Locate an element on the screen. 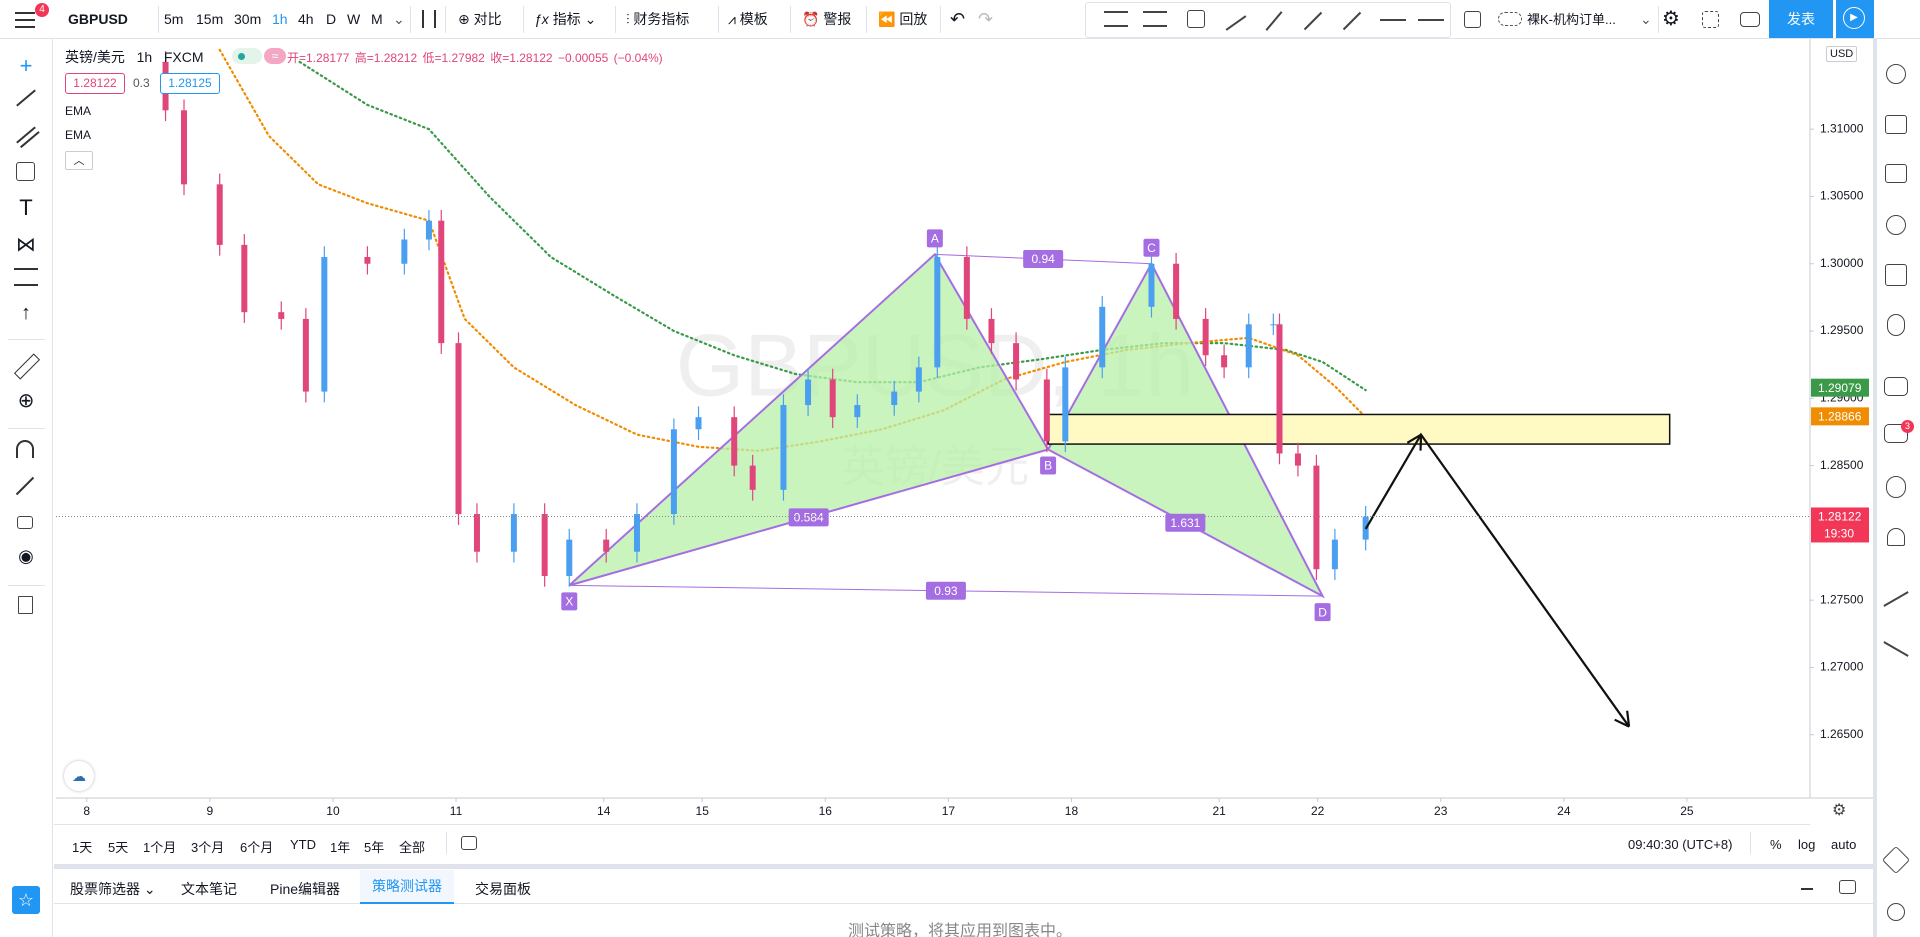 This screenshot has height=937, width=1920. sidebar-ideas is located at coordinates (1896, 325).